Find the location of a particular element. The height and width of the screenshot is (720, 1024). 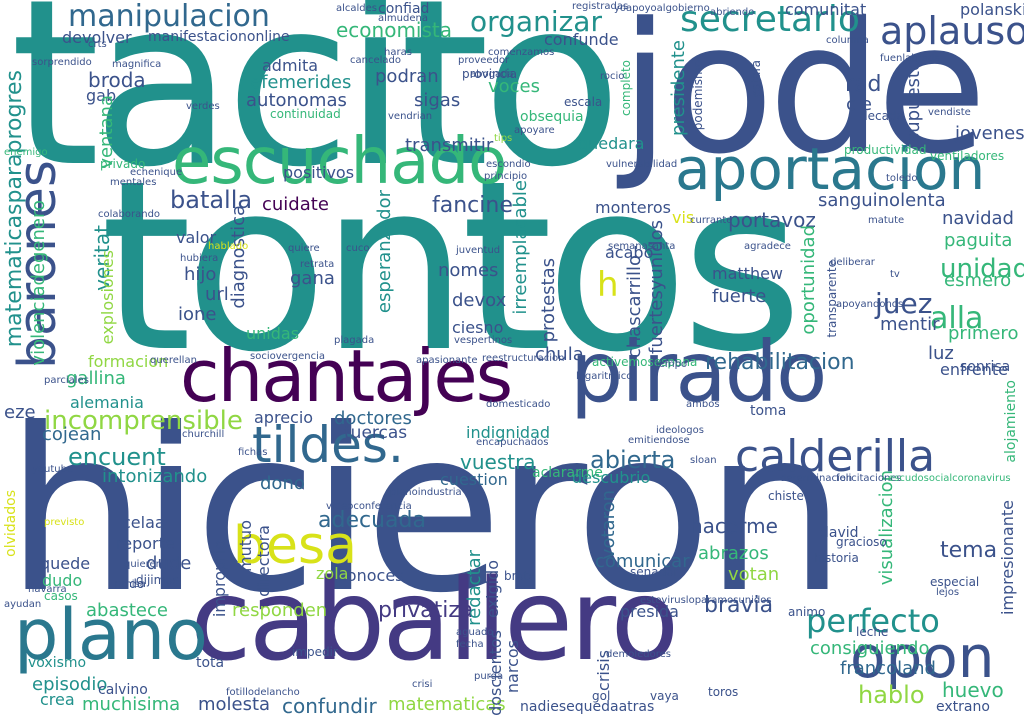

word: acabo is located at coordinates (629, 252).